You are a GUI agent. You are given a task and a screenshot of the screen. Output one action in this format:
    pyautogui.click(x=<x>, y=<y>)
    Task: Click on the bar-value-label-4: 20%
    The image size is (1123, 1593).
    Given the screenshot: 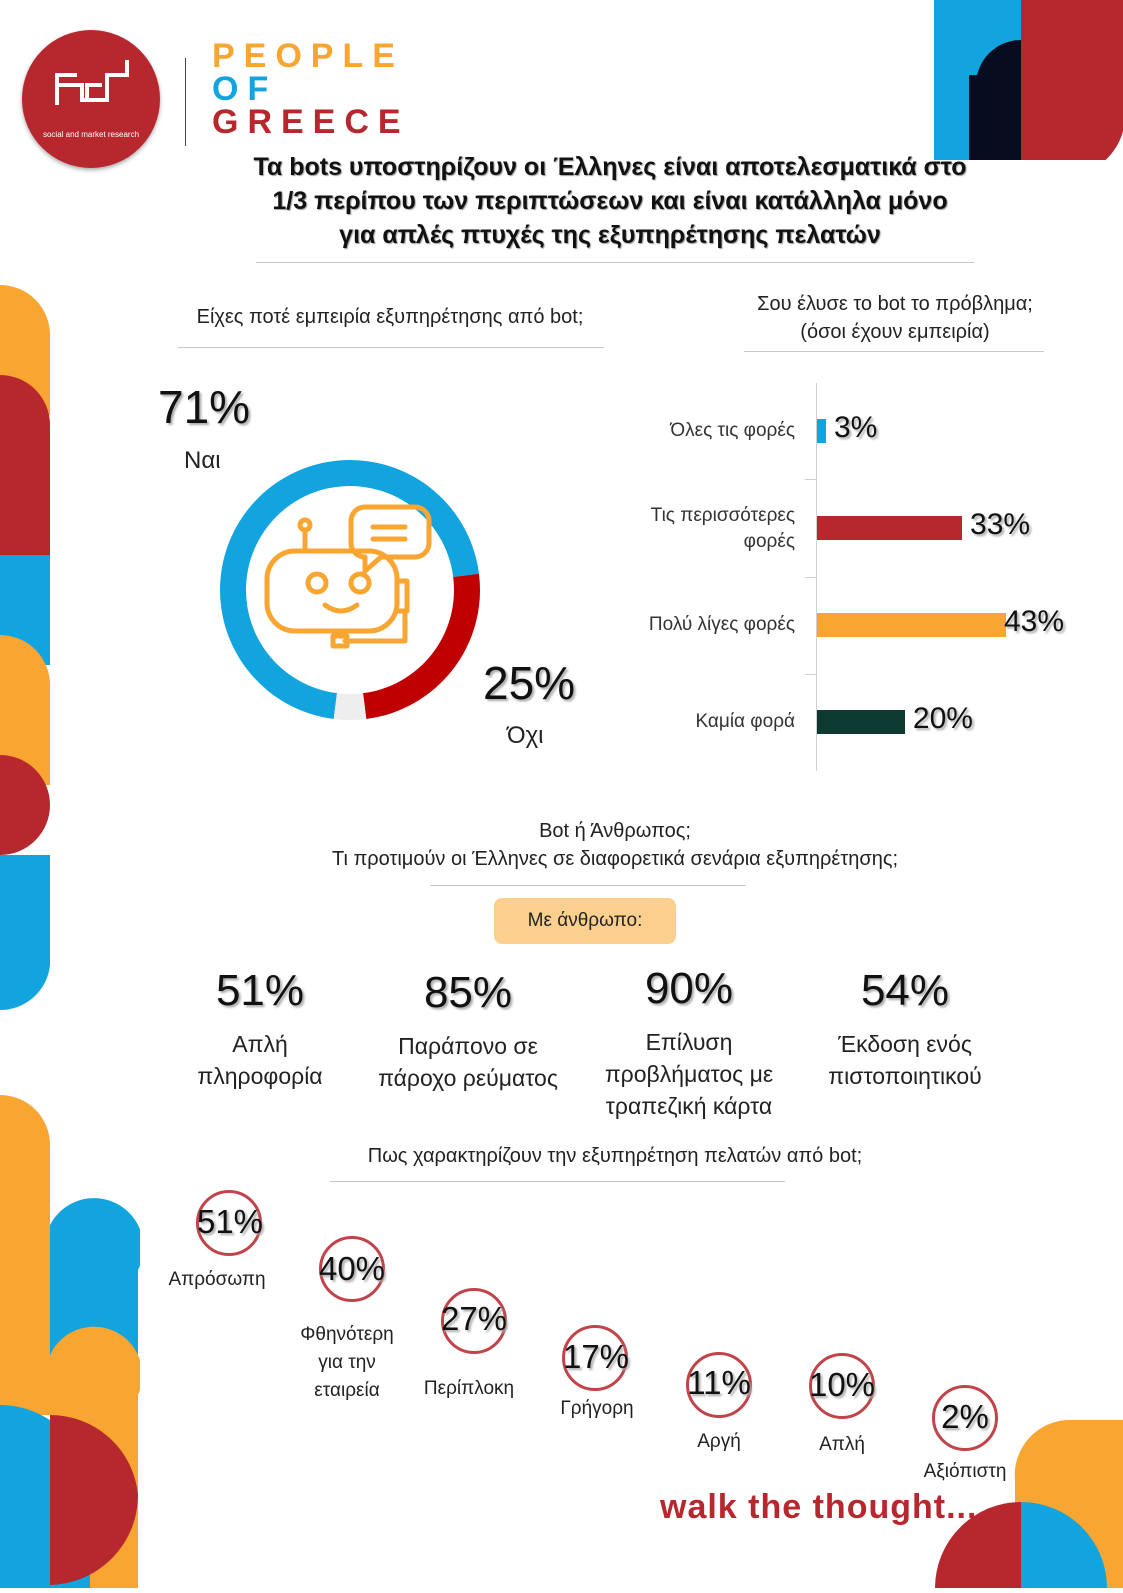 What is the action you would take?
    pyautogui.click(x=942, y=718)
    